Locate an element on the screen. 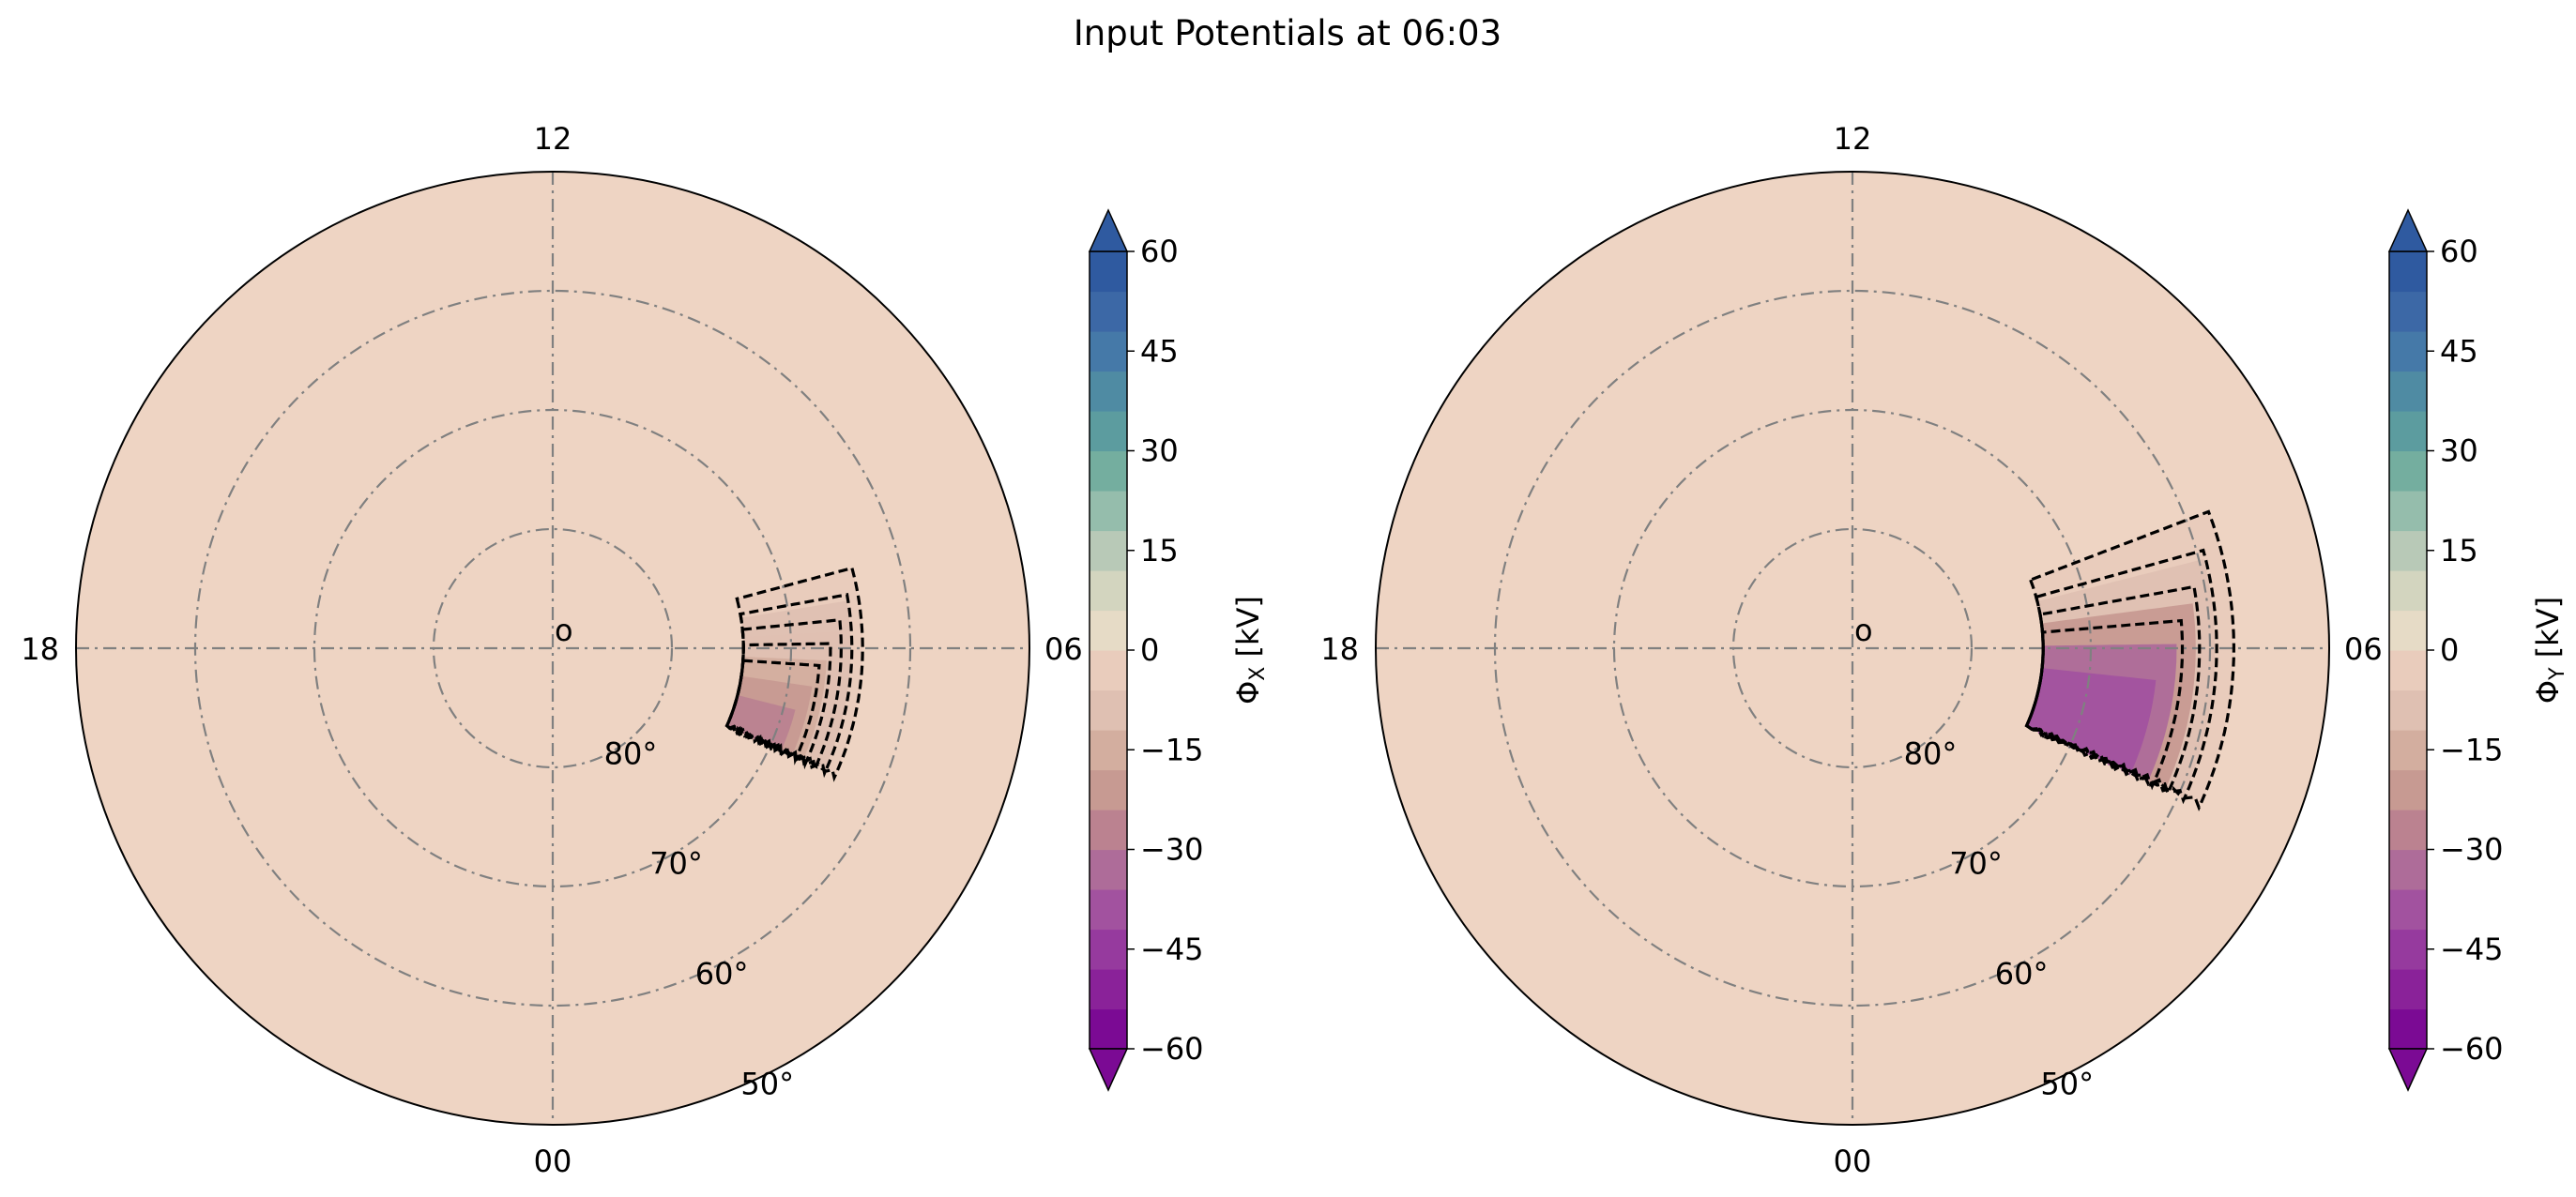 The width and height of the screenshot is (2576, 1197). colorbar-tick-label: 45 is located at coordinates (2459, 351).